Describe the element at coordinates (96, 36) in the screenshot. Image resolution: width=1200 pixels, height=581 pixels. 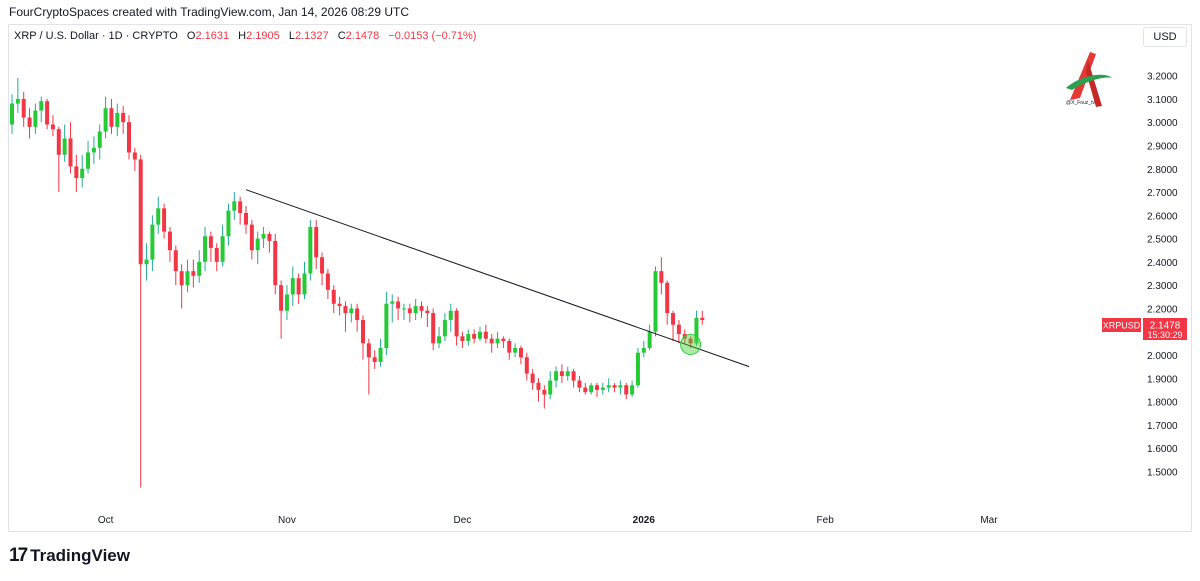
I see `symbol-description: XRP / U.S. Dollar · 1D · CRYPTO` at that location.